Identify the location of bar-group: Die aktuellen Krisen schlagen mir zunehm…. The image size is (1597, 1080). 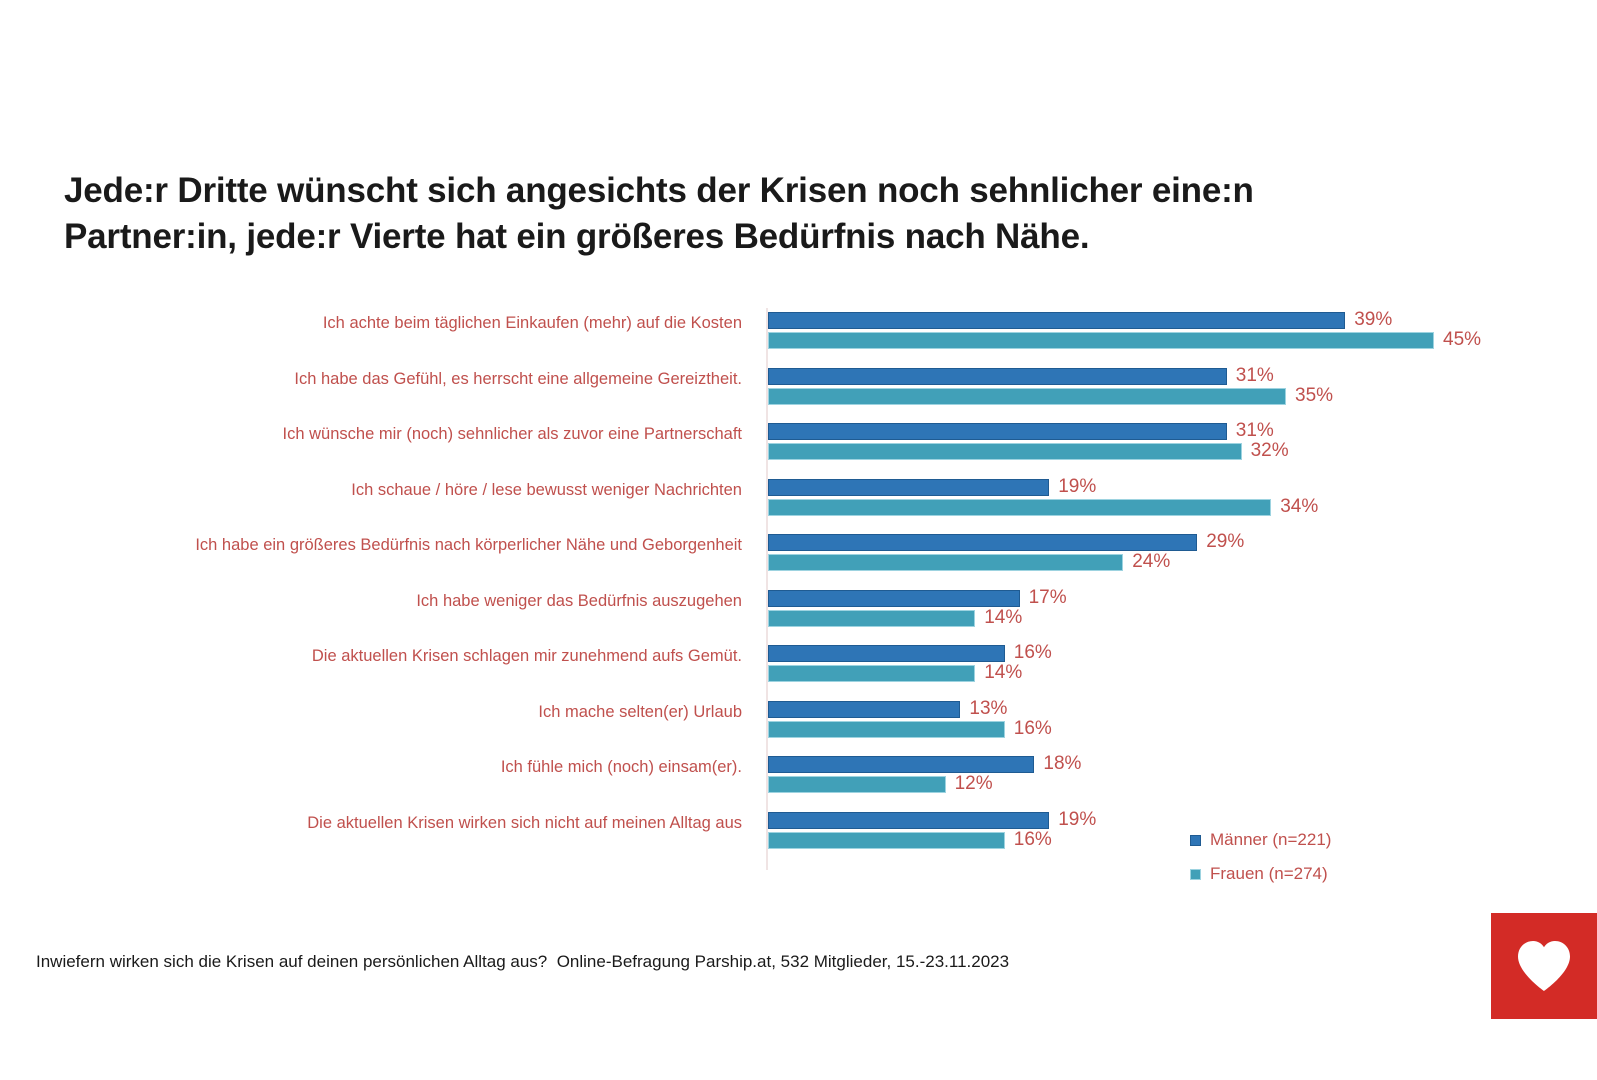
(760, 661).